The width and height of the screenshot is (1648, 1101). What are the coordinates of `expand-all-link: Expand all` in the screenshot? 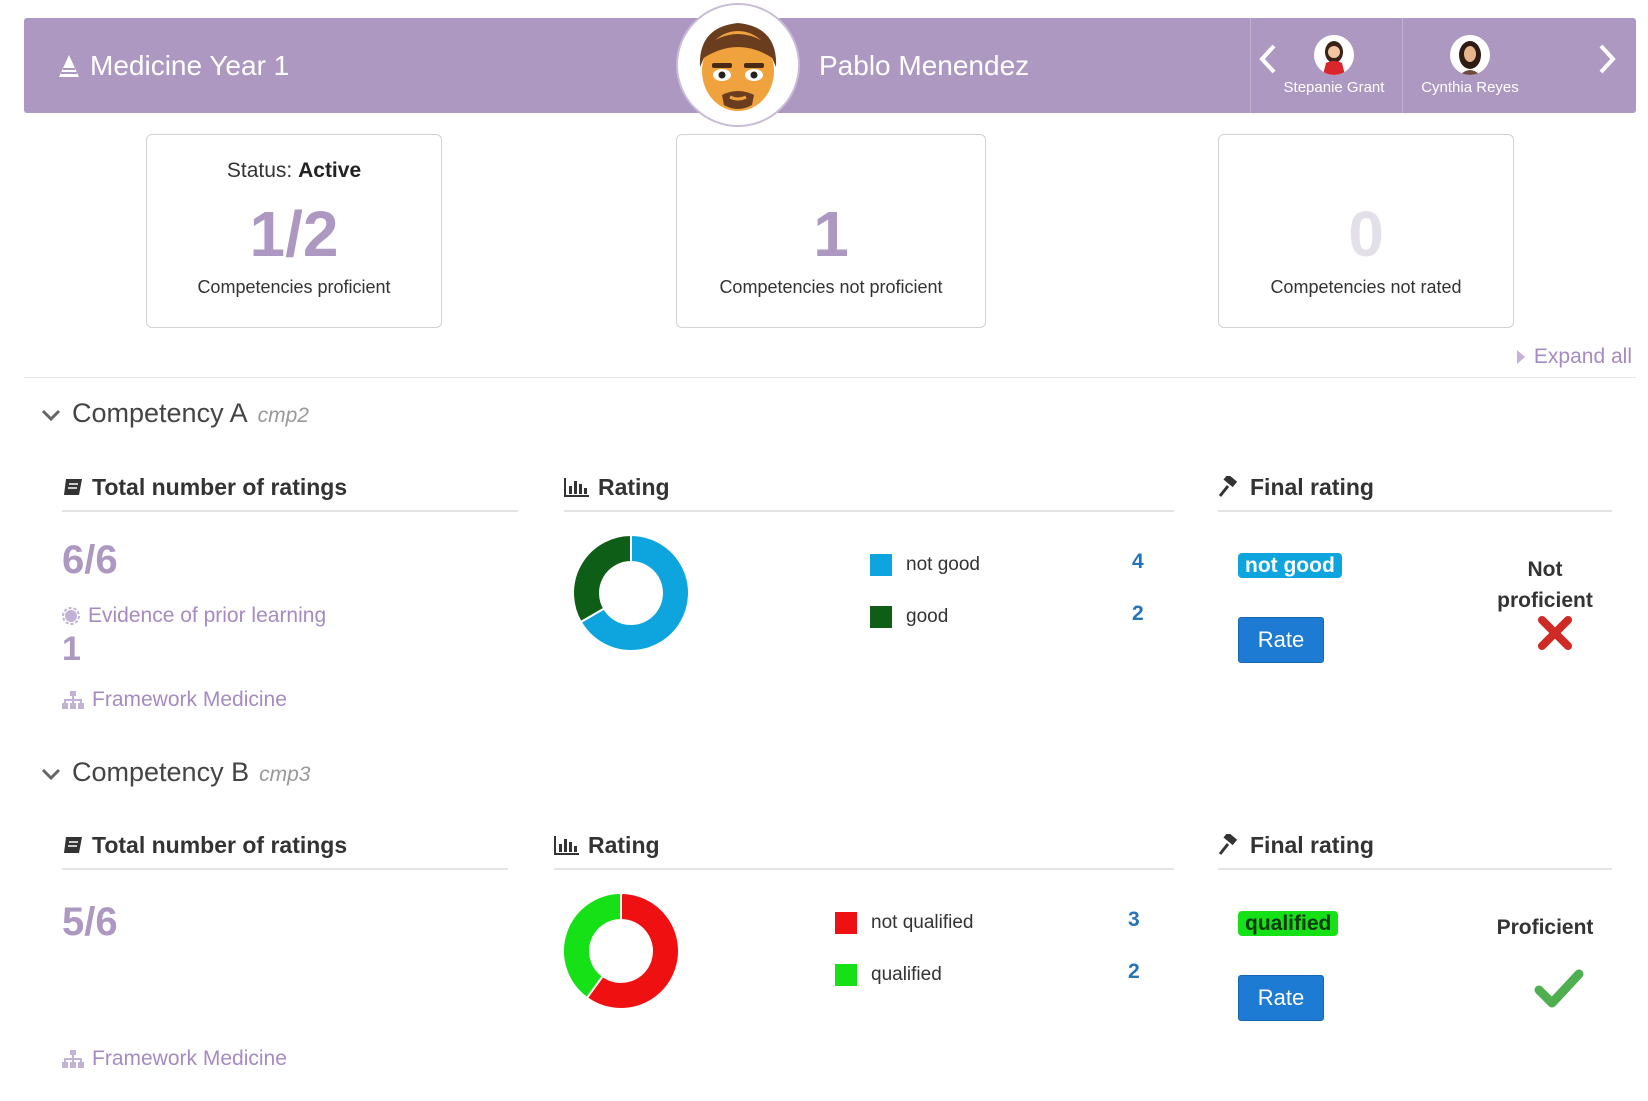 It's located at (1574, 357).